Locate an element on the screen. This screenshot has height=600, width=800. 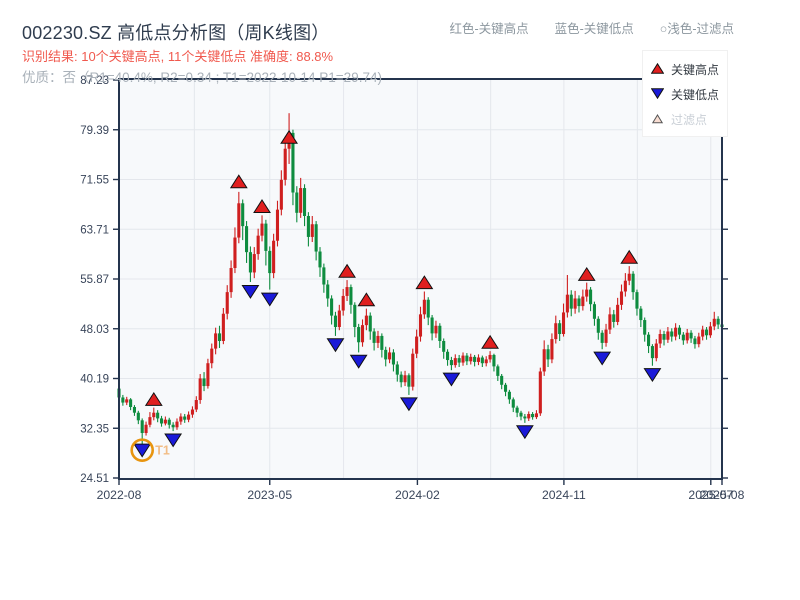
chart-legend: 关键高点 关键低点 过滤点 is located at coordinates (685, 93).